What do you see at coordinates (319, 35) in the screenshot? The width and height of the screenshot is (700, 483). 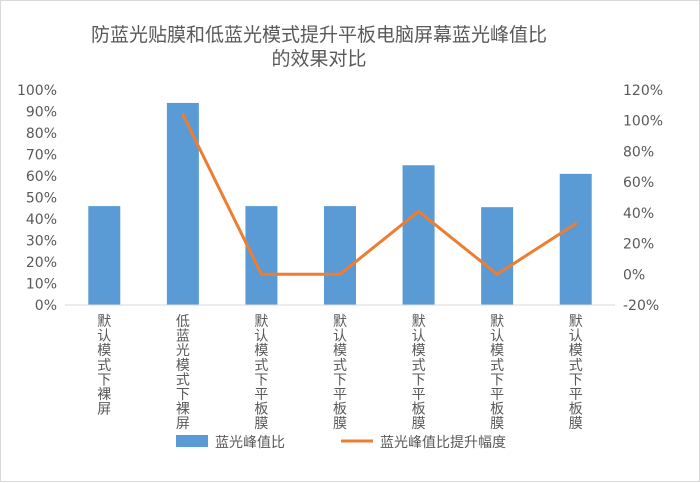 I see `chart-title-line-1: 防蓝光贴膜和低蓝光模式提升平板电脑屏幕蓝光峰值比` at bounding box center [319, 35].